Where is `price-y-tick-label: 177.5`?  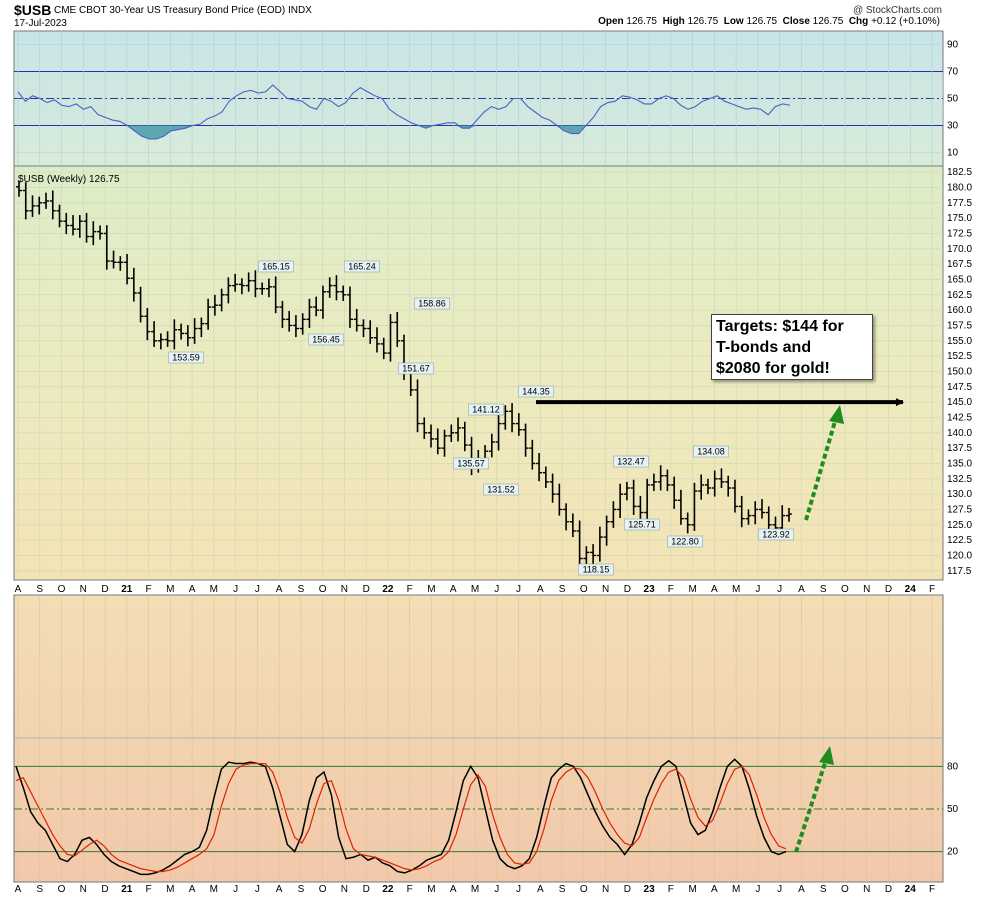 price-y-tick-label: 177.5 is located at coordinates (959, 203).